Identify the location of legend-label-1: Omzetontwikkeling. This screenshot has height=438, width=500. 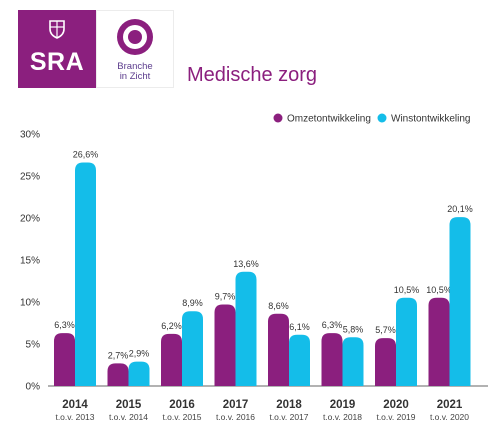
(329, 119).